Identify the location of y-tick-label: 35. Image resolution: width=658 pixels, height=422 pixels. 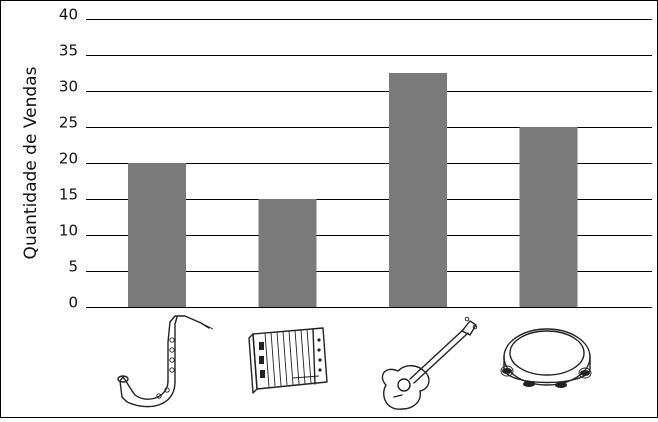
(68, 51).